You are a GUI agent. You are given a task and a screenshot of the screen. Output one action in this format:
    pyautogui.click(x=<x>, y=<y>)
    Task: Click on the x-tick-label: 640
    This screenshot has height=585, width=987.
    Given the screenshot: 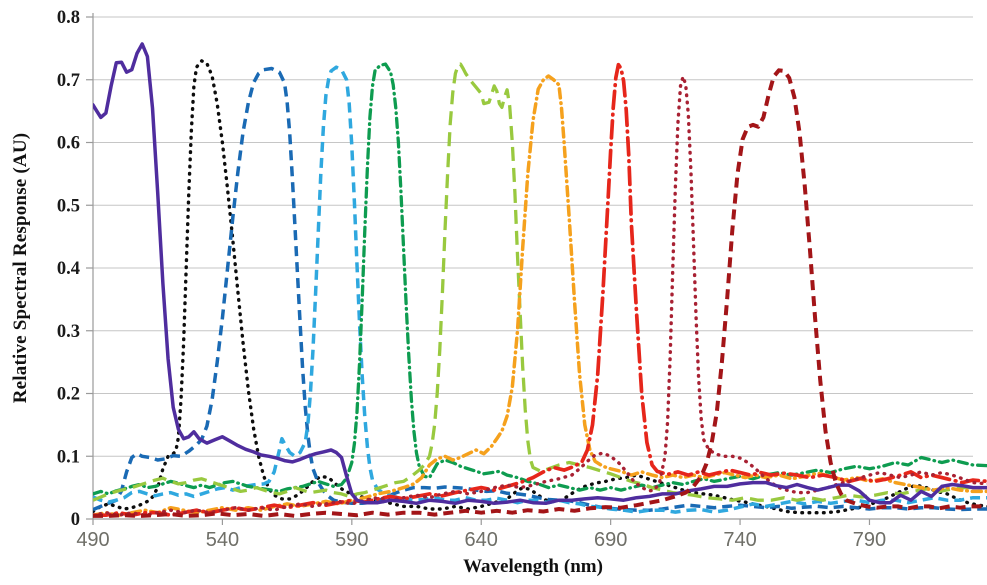 What is the action you would take?
    pyautogui.click(x=481, y=540)
    